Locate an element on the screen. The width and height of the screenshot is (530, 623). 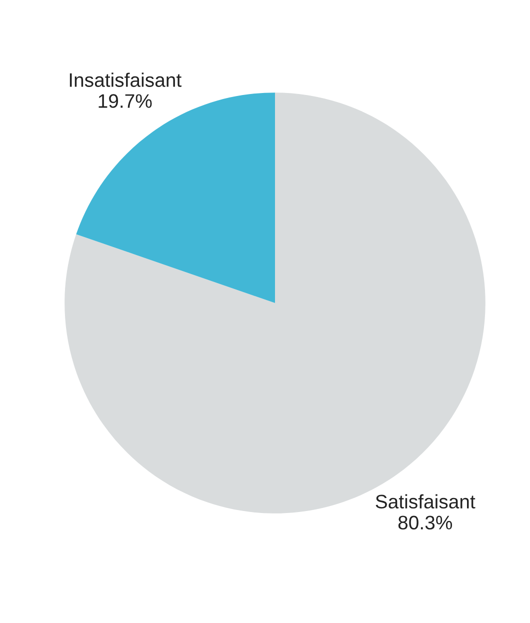
slice-label: Satisfaisant is located at coordinates (426, 501).